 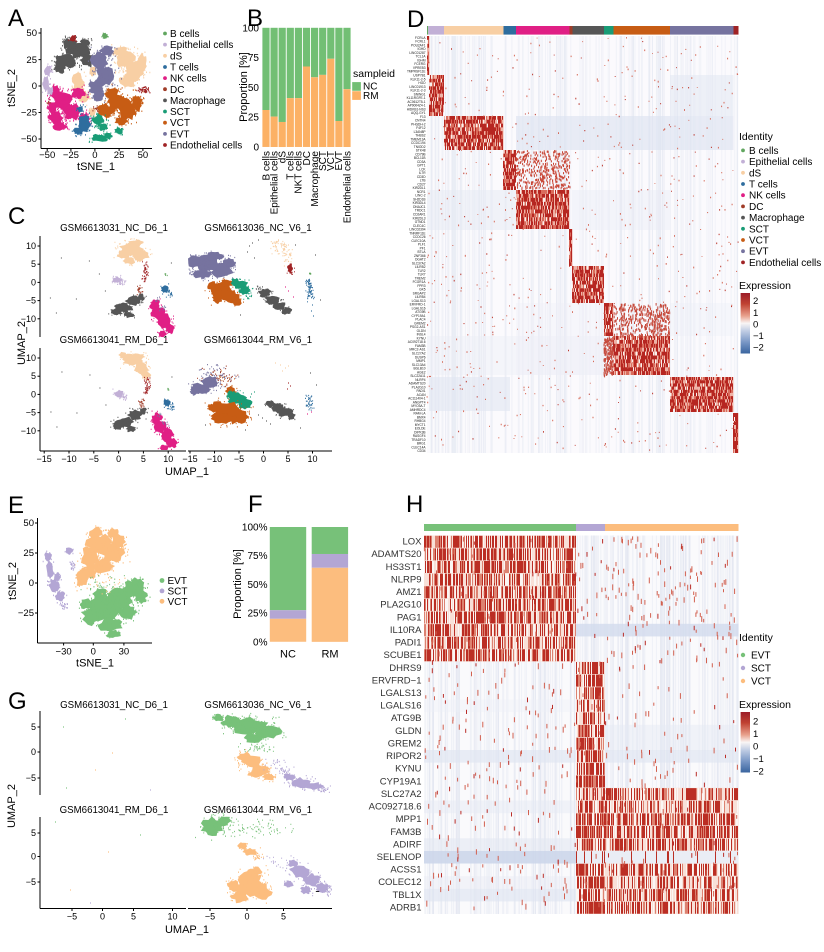 What do you see at coordinates (419, 214) in the screenshot?
I see `svg-text: CD2AR1` at bounding box center [419, 214].